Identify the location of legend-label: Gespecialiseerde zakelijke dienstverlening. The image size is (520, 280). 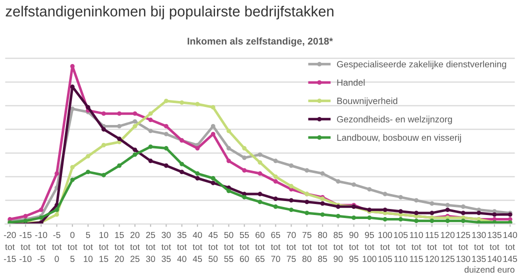
(421, 65).